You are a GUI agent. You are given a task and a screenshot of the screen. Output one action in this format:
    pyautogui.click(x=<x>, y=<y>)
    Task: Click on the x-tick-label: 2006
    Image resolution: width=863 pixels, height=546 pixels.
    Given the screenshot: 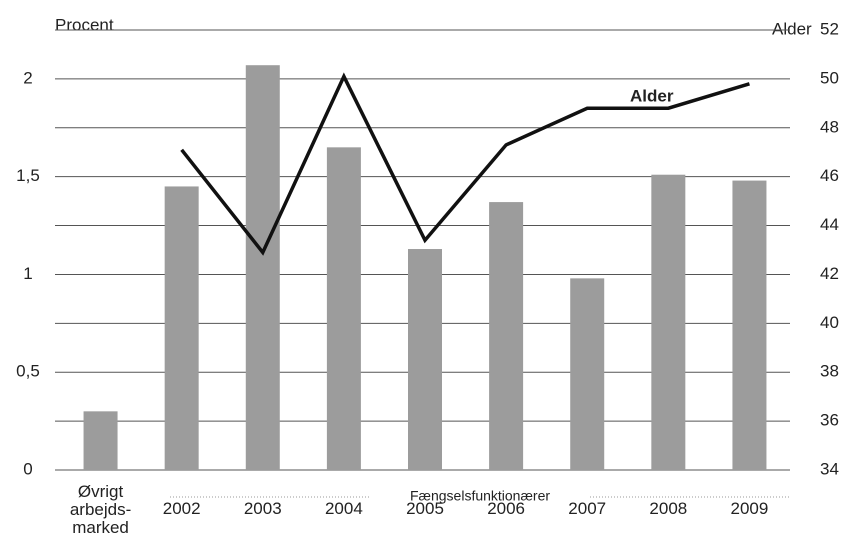 What is the action you would take?
    pyautogui.click(x=506, y=508)
    